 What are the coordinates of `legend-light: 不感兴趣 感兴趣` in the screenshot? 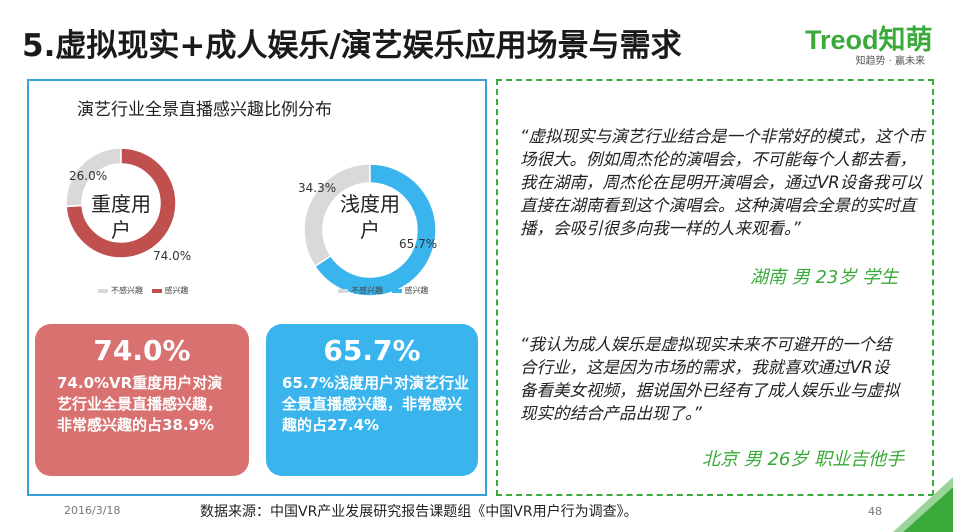 It's located at (380, 290).